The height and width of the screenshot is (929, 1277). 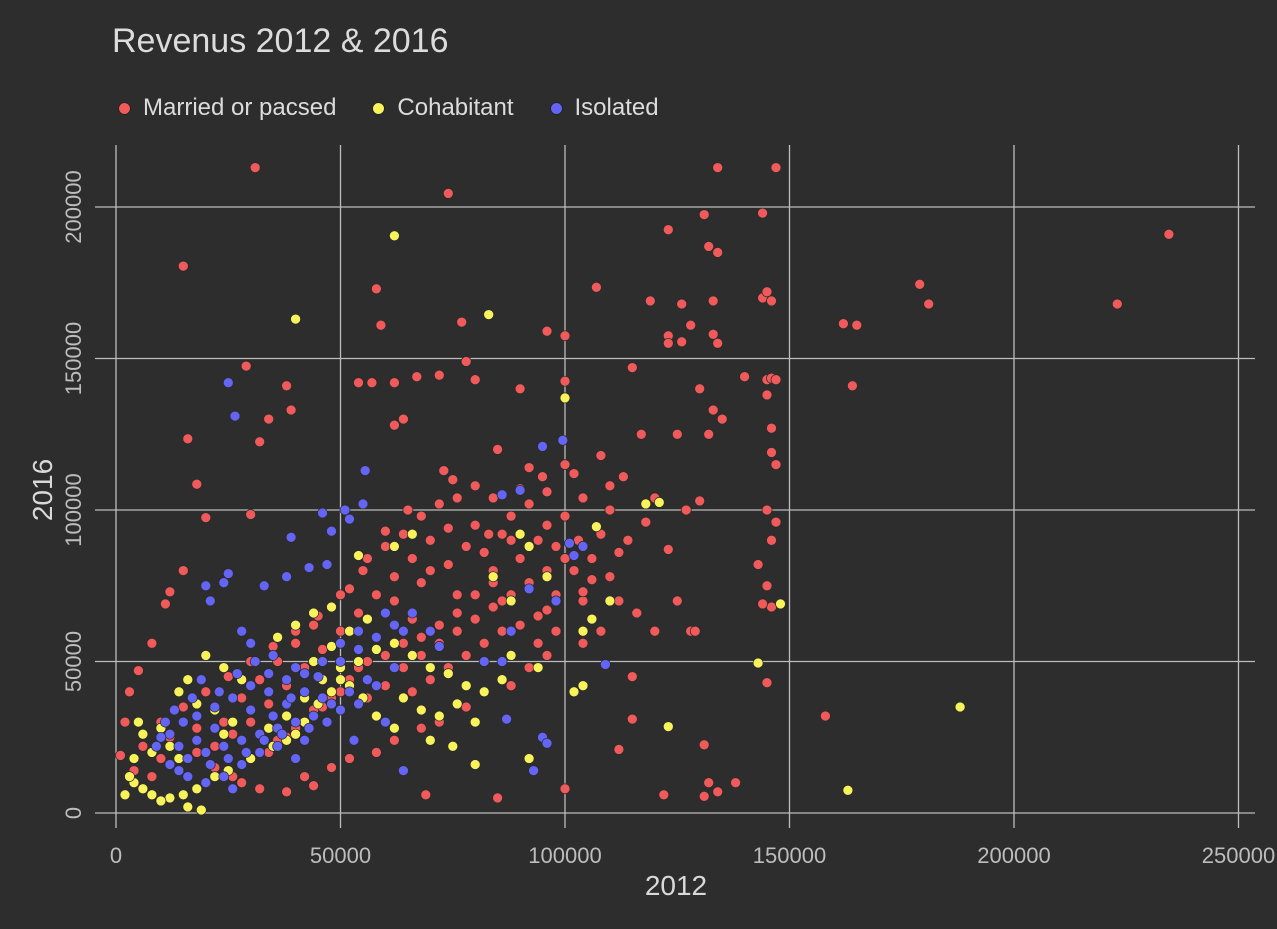 I want to click on legend-item-isolated: Isolated, so click(x=604, y=108).